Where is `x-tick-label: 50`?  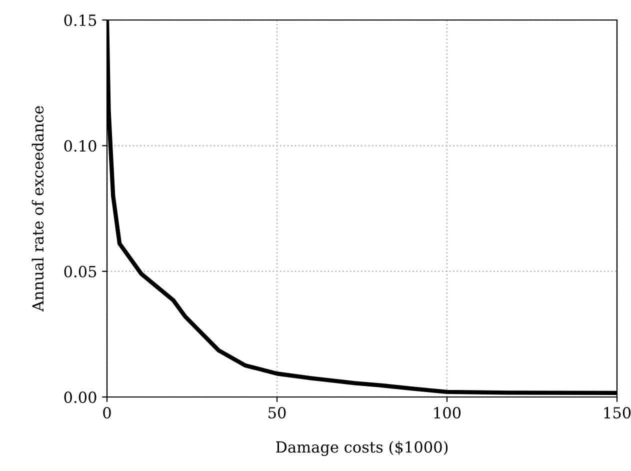 x-tick-label: 50 is located at coordinates (277, 412).